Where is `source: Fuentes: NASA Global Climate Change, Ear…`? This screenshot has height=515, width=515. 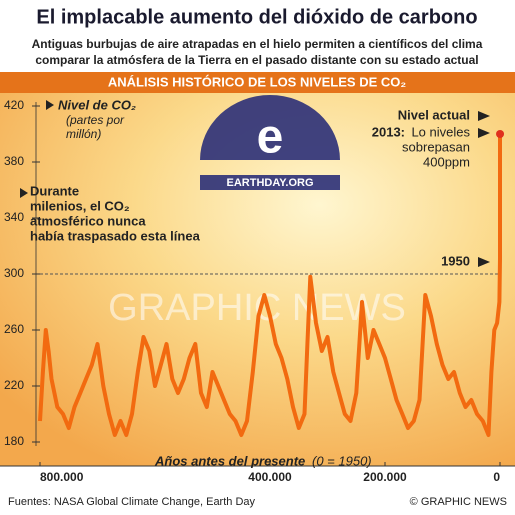
source: Fuentes: NASA Global Climate Change, Ear… is located at coordinates (132, 502).